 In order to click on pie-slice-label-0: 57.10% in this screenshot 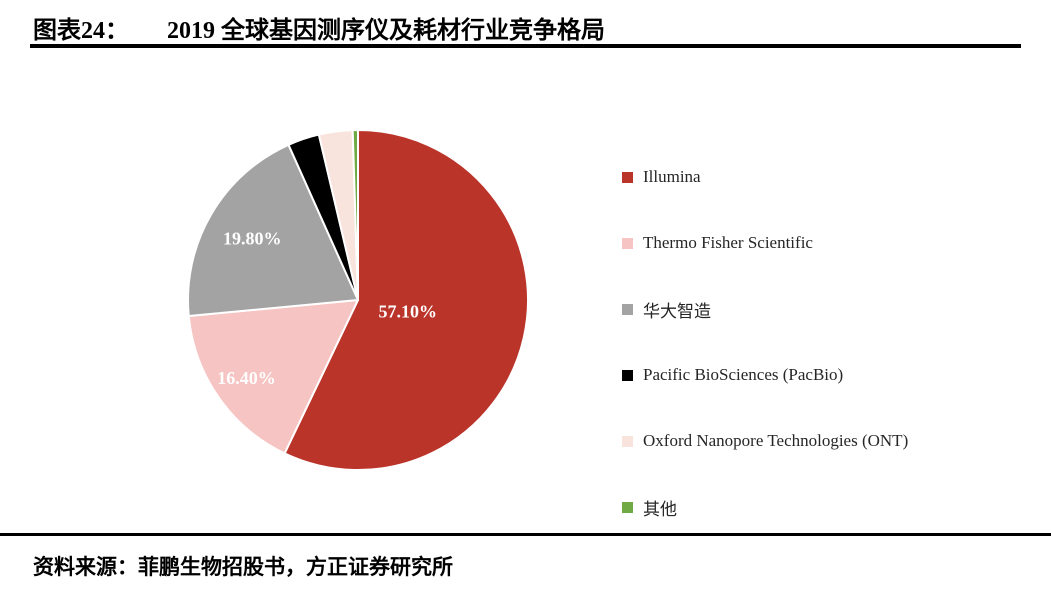, I will do `click(407, 311)`.